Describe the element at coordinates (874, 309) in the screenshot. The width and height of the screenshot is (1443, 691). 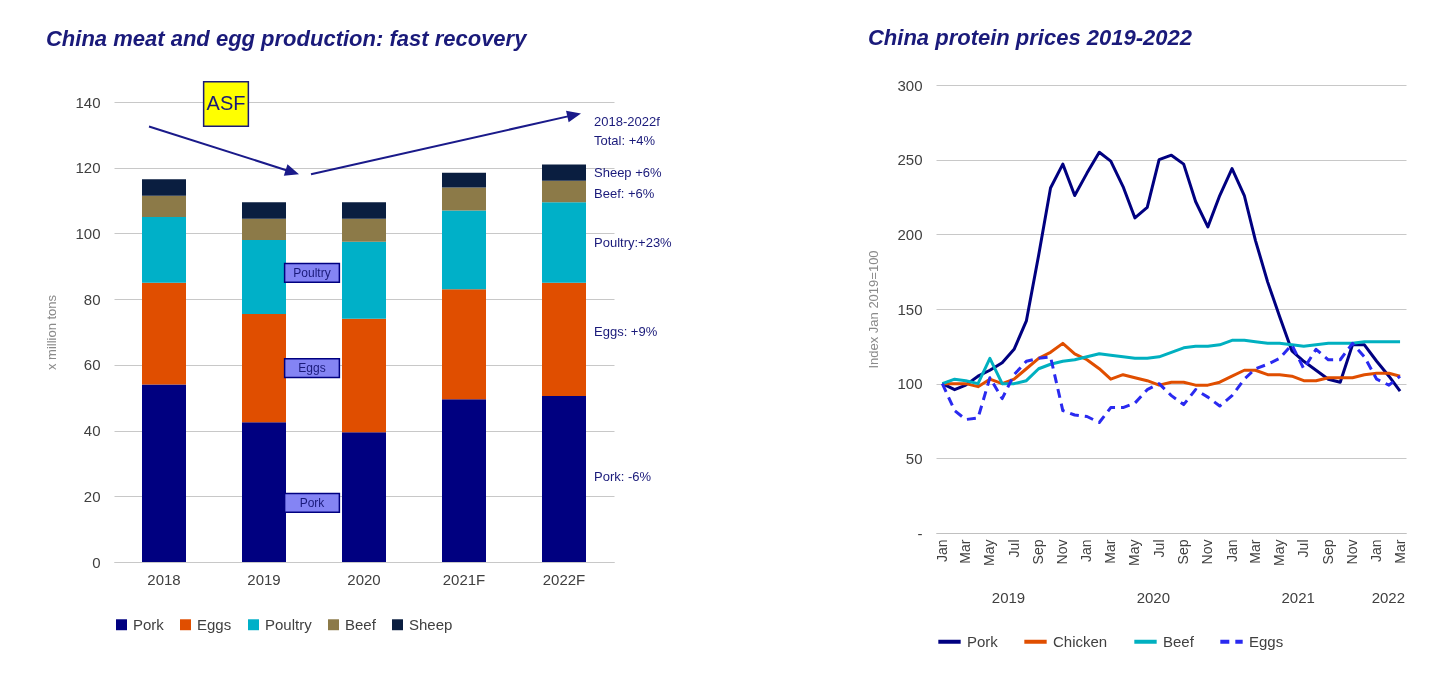
I see `y-axis-title: Index Jan 2019=100` at that location.